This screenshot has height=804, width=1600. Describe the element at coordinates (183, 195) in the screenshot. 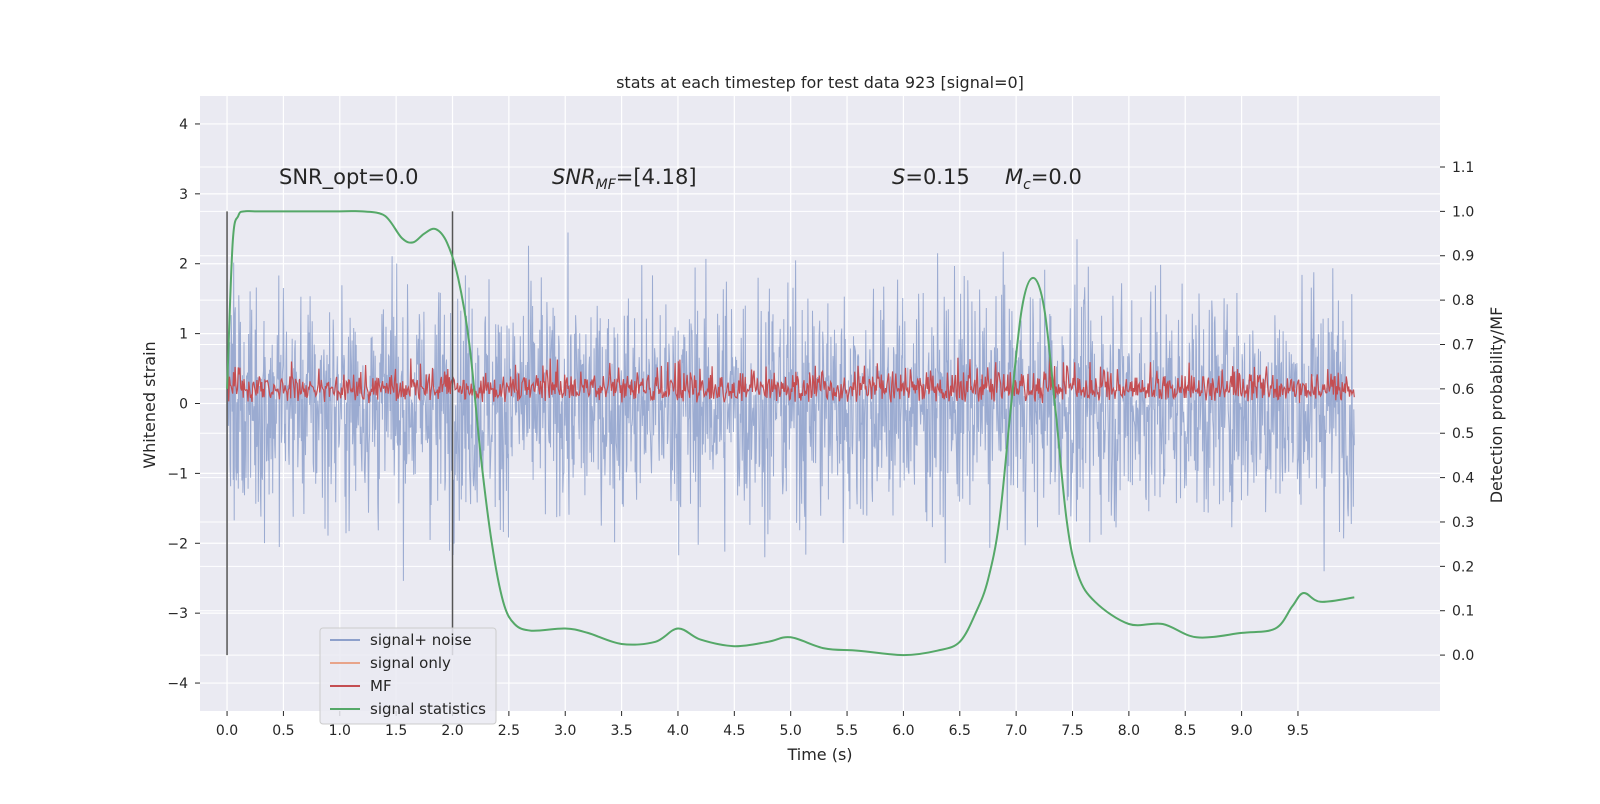

I see `y-tick-label: 3` at that location.